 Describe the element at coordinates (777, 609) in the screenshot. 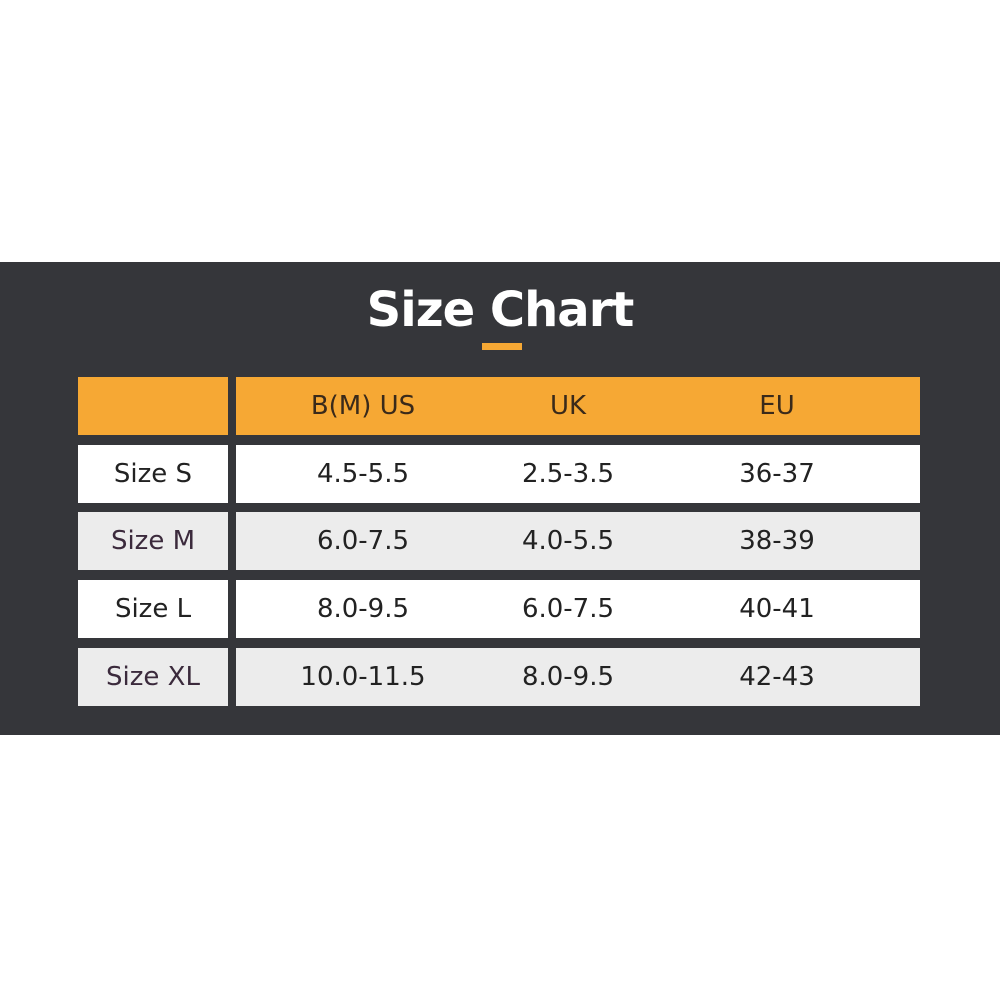

I see `eu-value: 40-41` at that location.